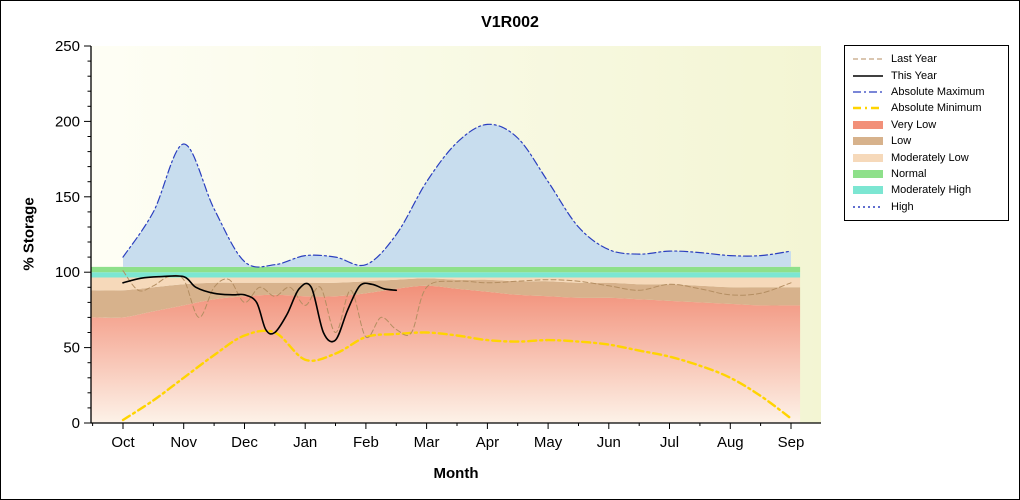 The width and height of the screenshot is (1020, 500). What do you see at coordinates (902, 206) in the screenshot?
I see `legend-label: High` at bounding box center [902, 206].